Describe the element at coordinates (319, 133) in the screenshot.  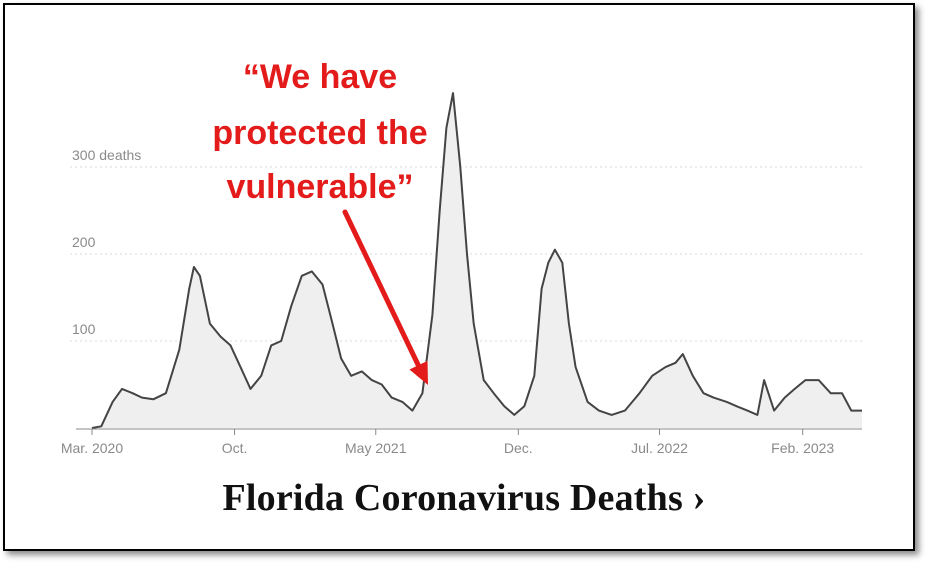
I see `annotation-line-1: protected the` at that location.